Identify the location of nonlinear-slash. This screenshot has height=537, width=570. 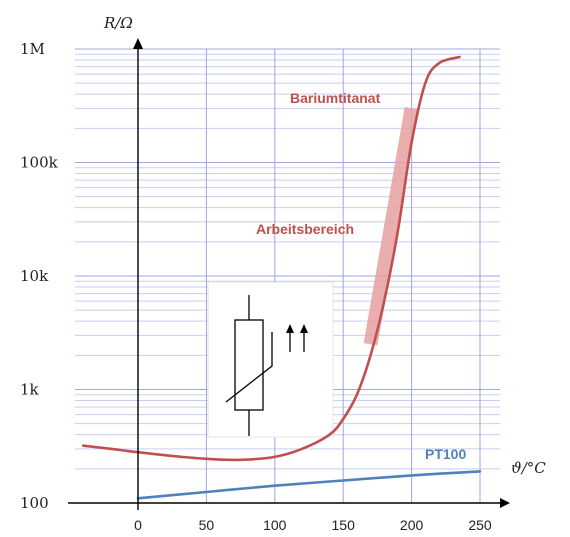
(249, 367).